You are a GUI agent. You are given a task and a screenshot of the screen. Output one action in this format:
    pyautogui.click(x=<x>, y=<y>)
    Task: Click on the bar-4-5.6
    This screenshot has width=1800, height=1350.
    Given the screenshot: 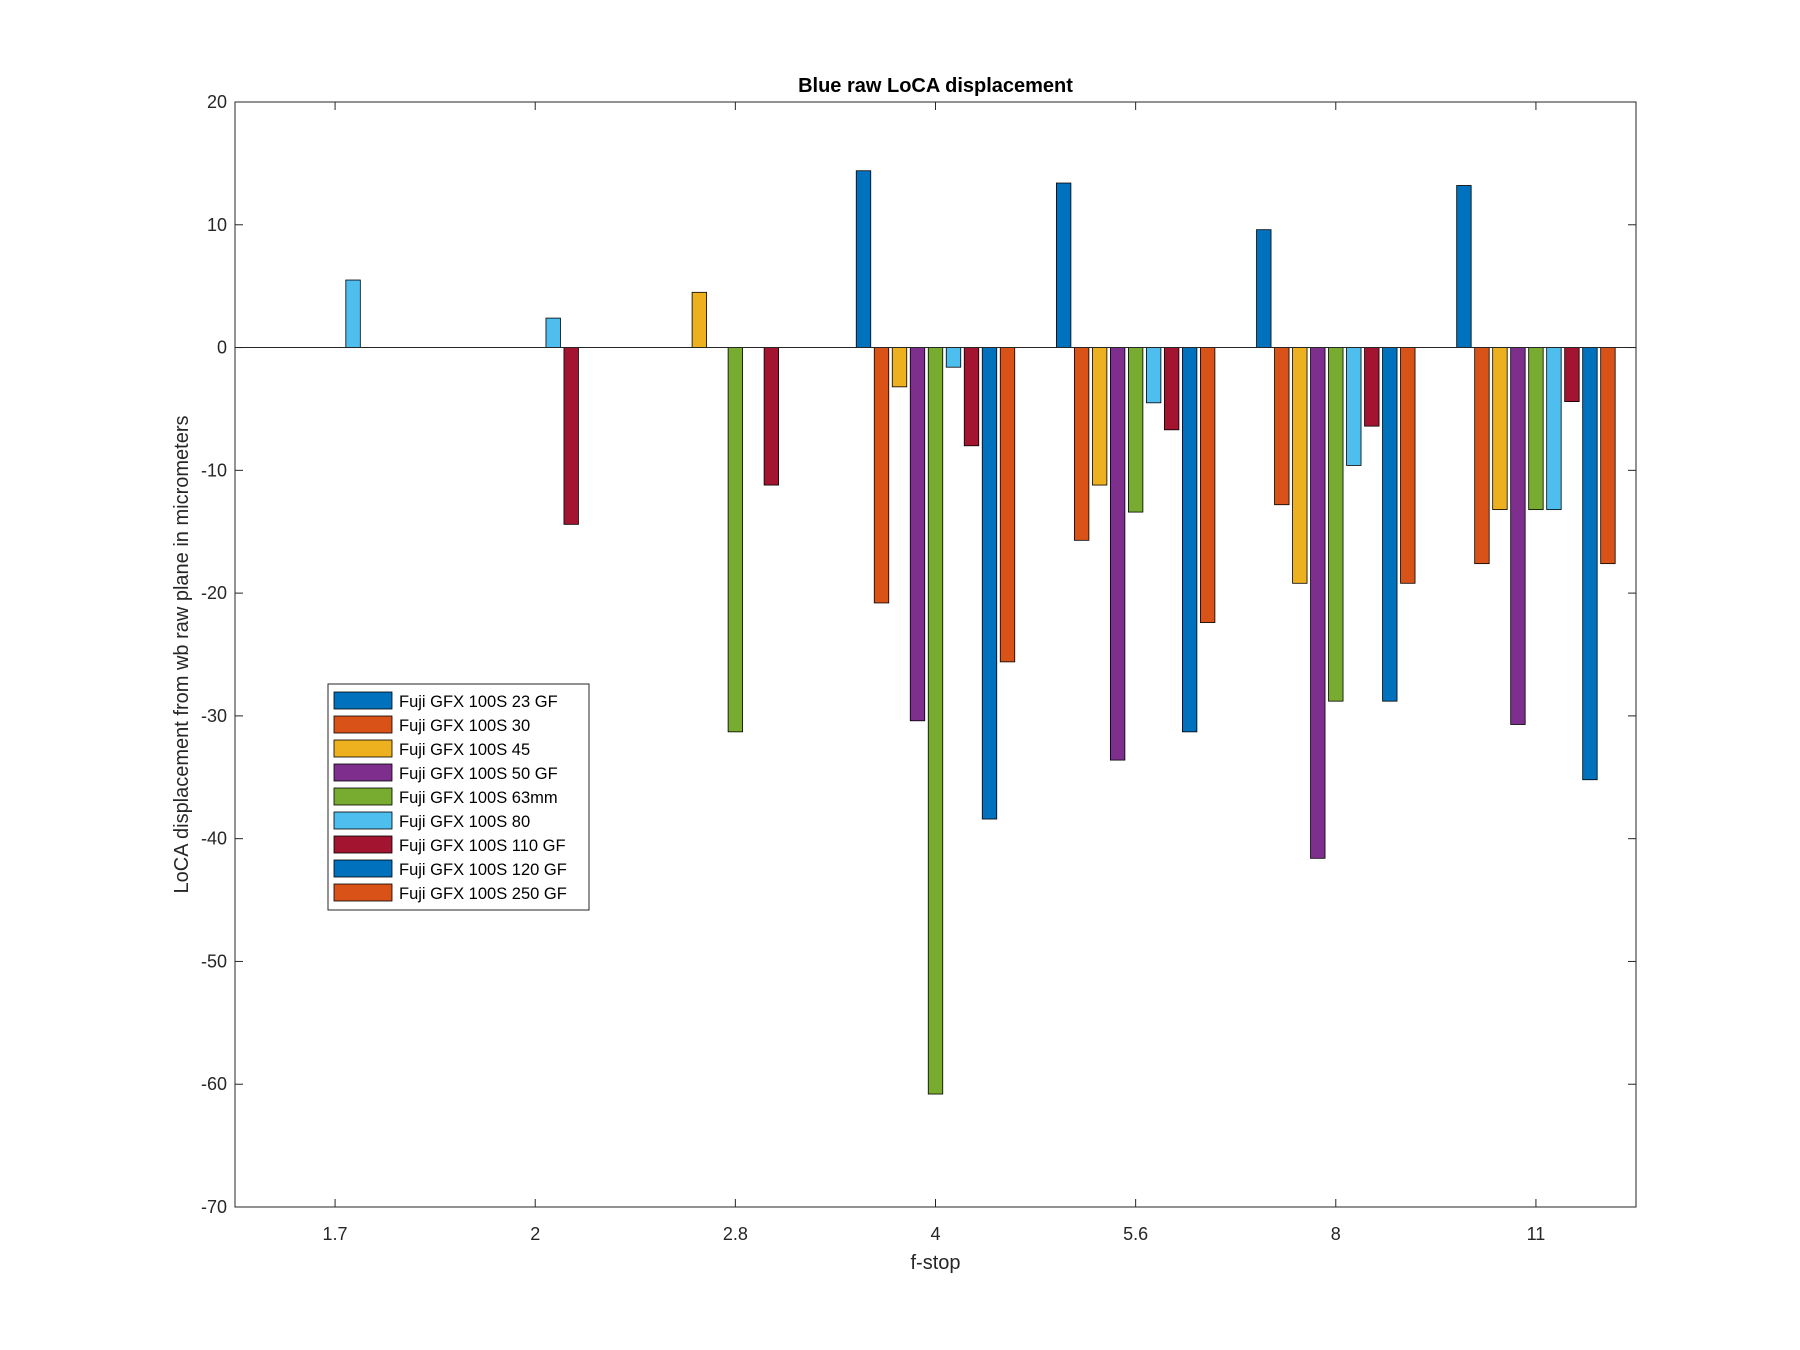 What is the action you would take?
    pyautogui.click(x=1117, y=554)
    